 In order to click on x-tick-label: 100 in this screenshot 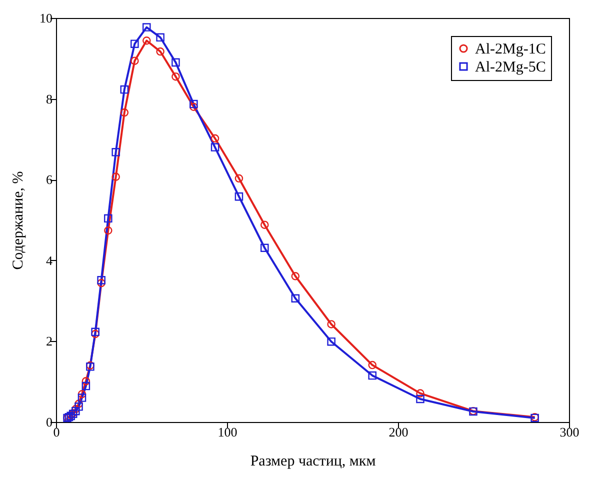, I will do `click(228, 432)`.